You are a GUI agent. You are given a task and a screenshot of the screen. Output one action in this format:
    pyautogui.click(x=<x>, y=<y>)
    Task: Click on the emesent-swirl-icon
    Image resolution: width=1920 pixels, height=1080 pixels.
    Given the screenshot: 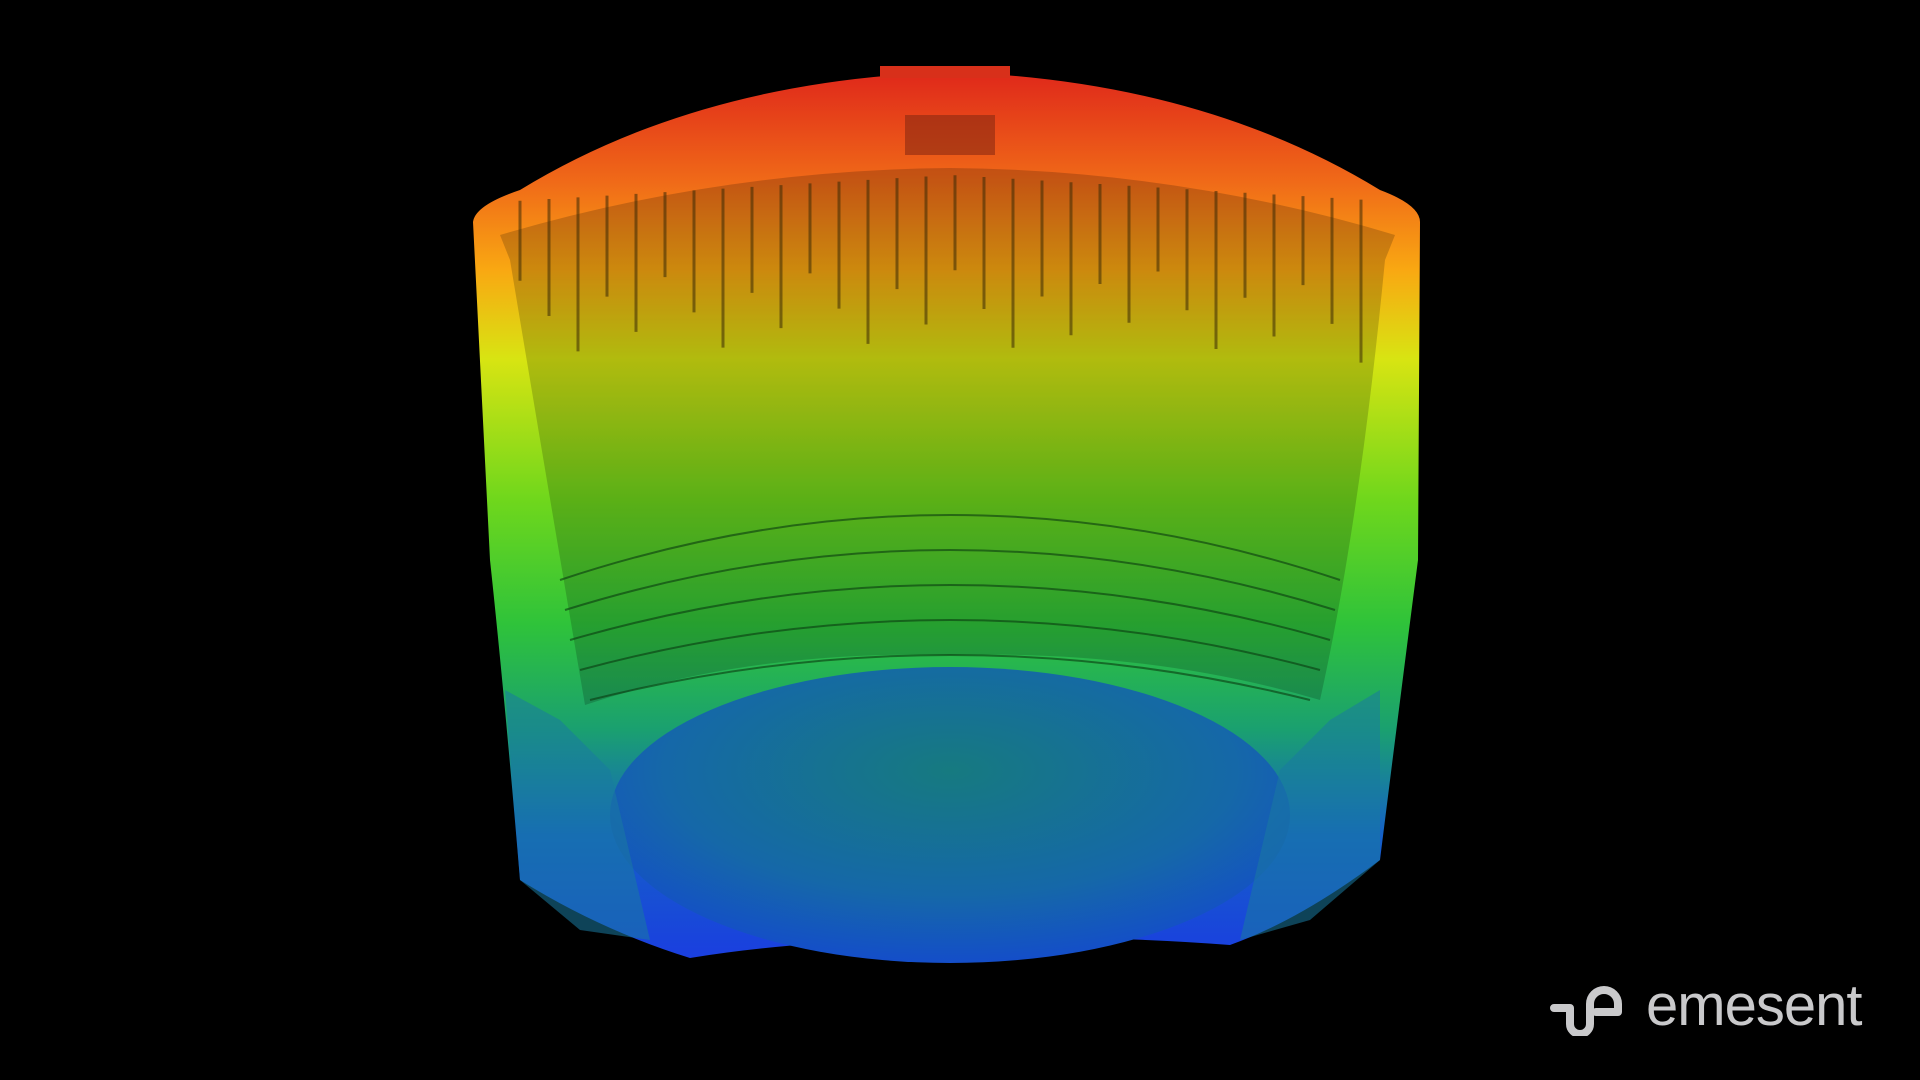 What is the action you would take?
    pyautogui.click(x=1586, y=1011)
    